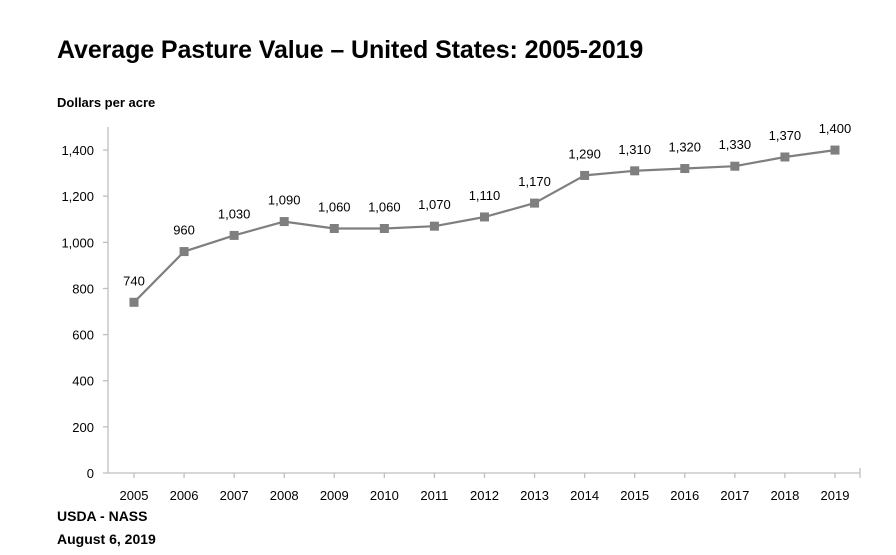 This screenshot has height=555, width=896. I want to click on y-tick-label: 600, so click(83, 335).